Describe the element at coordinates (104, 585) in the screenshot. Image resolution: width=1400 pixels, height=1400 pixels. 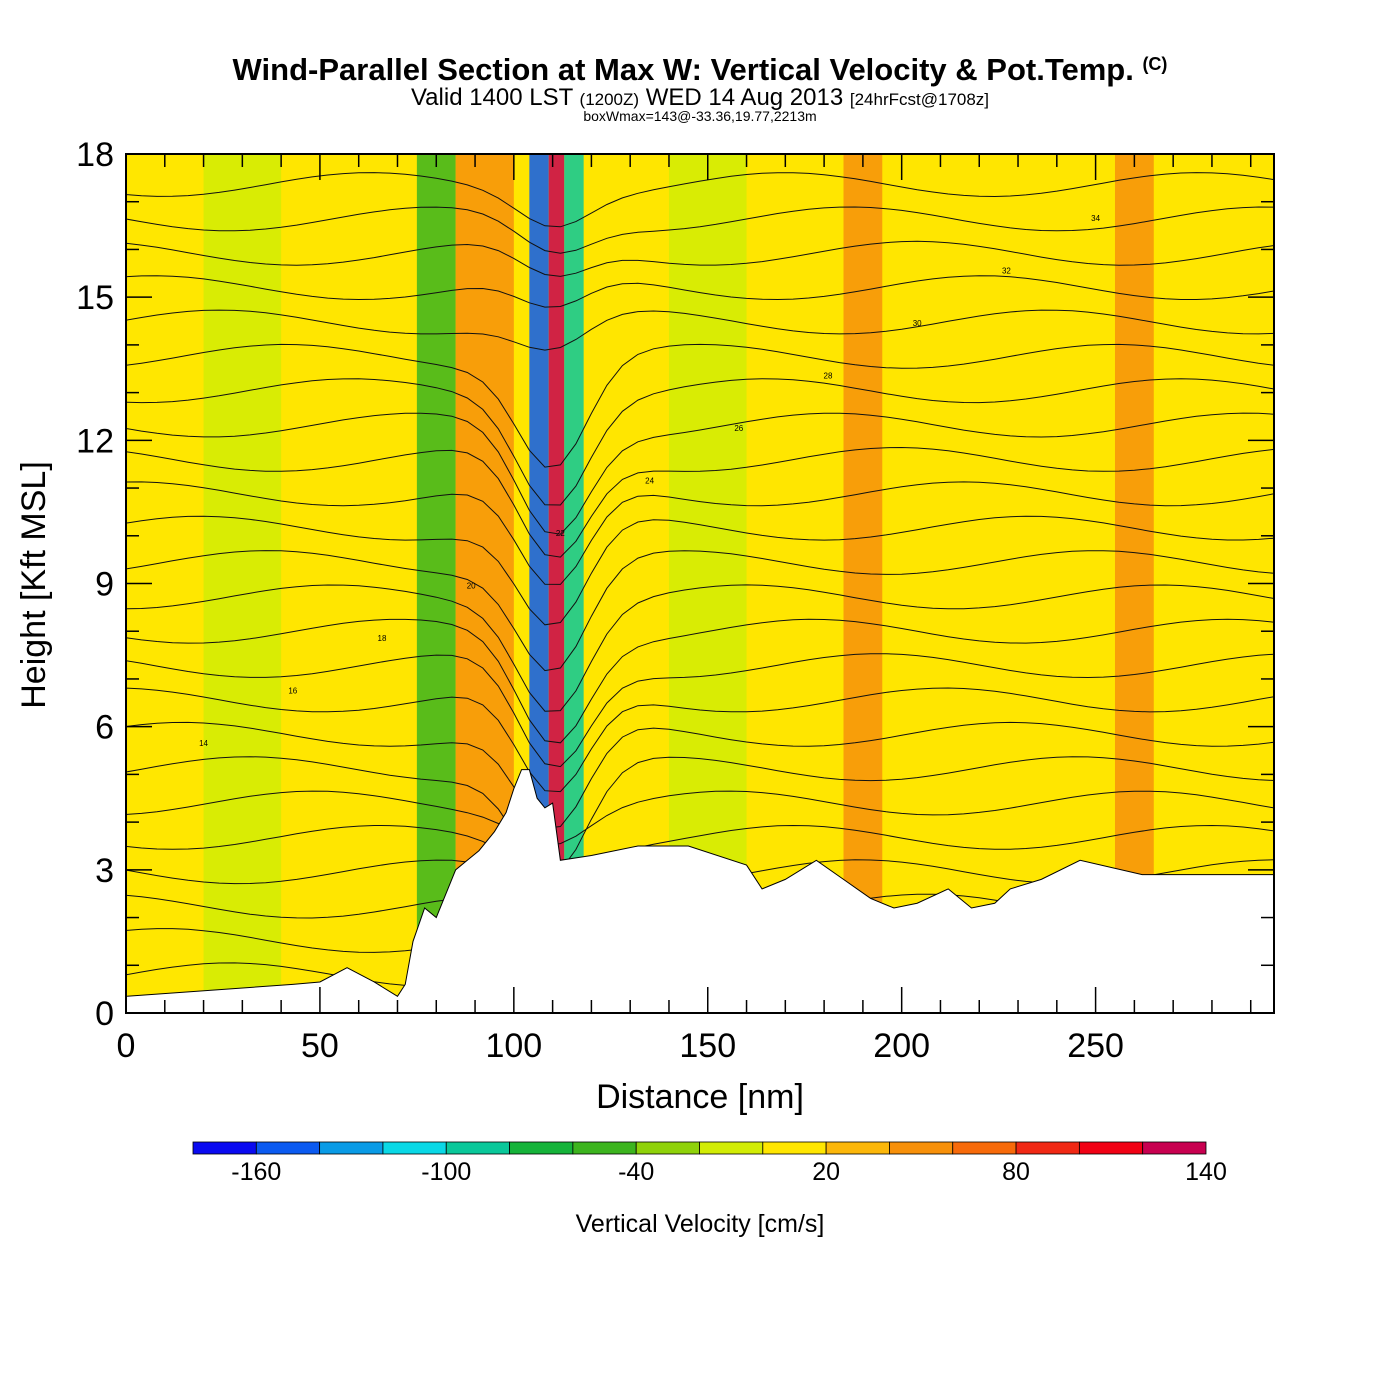
I see `y-tick-label: 9` at that location.